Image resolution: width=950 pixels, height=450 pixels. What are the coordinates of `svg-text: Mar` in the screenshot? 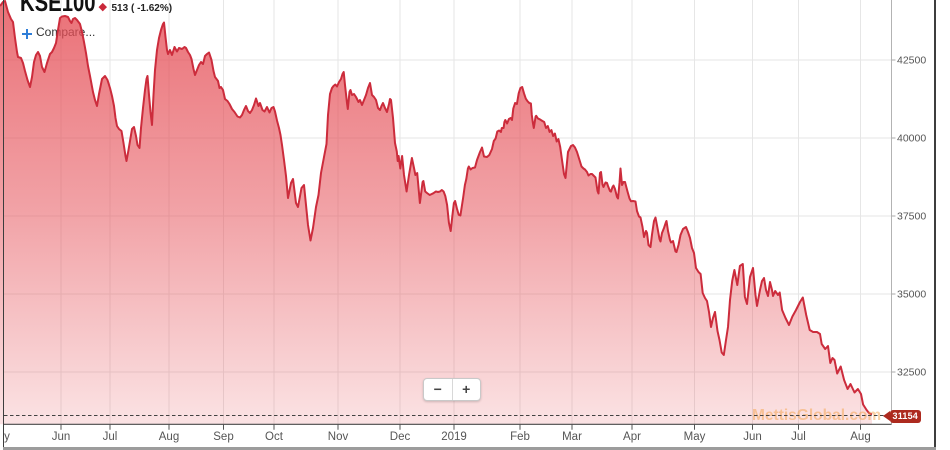 It's located at (572, 437).